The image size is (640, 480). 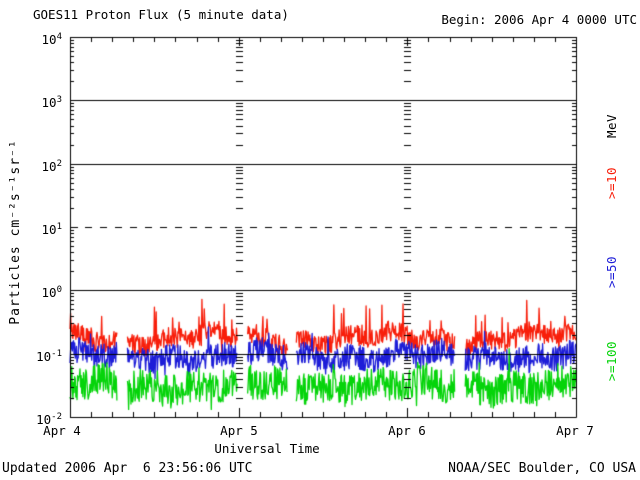 What do you see at coordinates (51, 40) in the screenshot?
I see `y-tick-10e4: 10⁴` at bounding box center [51, 40].